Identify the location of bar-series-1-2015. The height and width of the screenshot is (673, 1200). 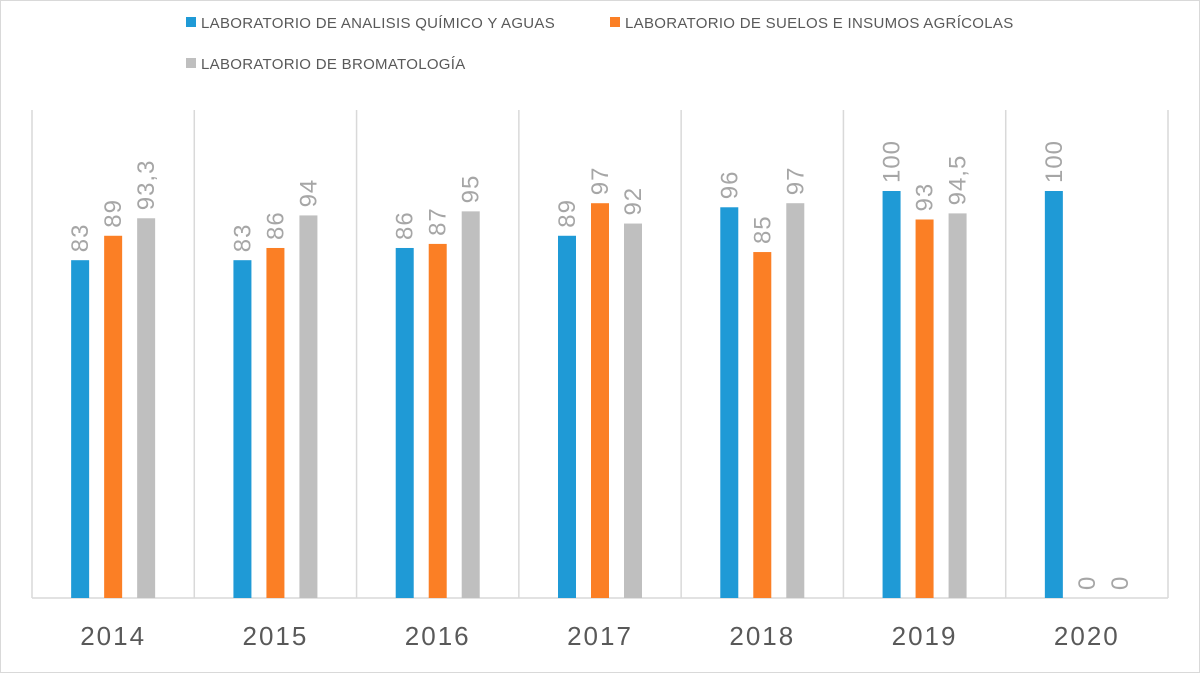
(242, 429).